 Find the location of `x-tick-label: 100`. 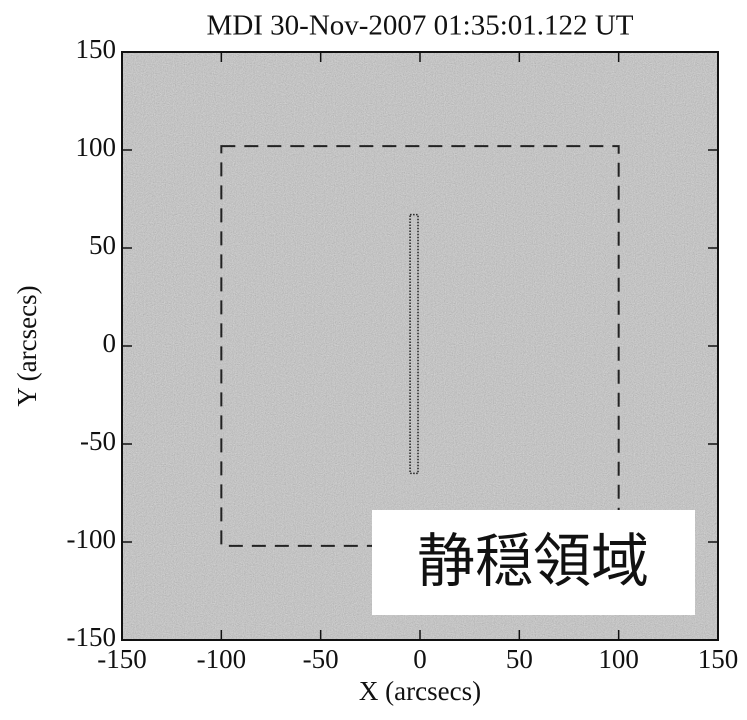

x-tick-label: 100 is located at coordinates (618, 659).